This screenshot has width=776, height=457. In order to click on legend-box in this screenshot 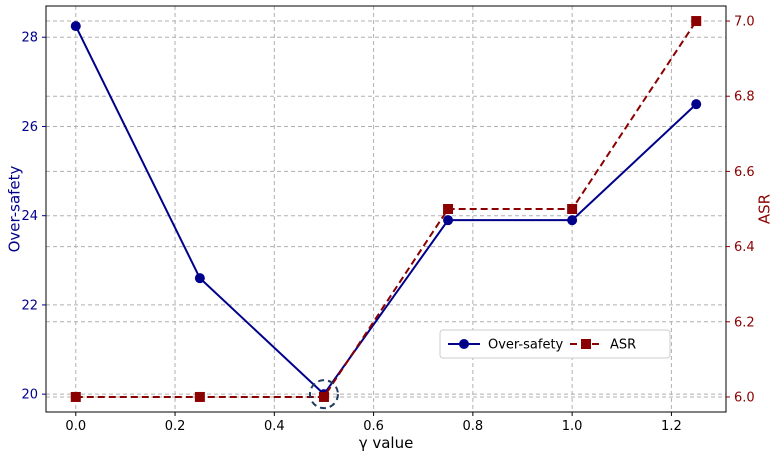, I will do `click(555, 344)`.